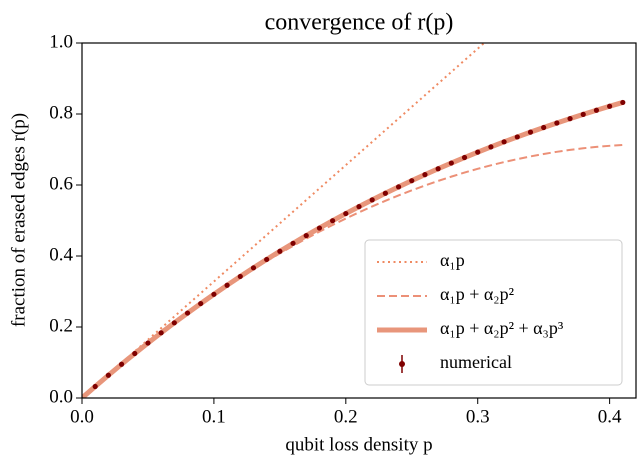 The image size is (639, 462). Describe the element at coordinates (61, 183) in the screenshot. I see `y-tick-label: 0.6` at that location.